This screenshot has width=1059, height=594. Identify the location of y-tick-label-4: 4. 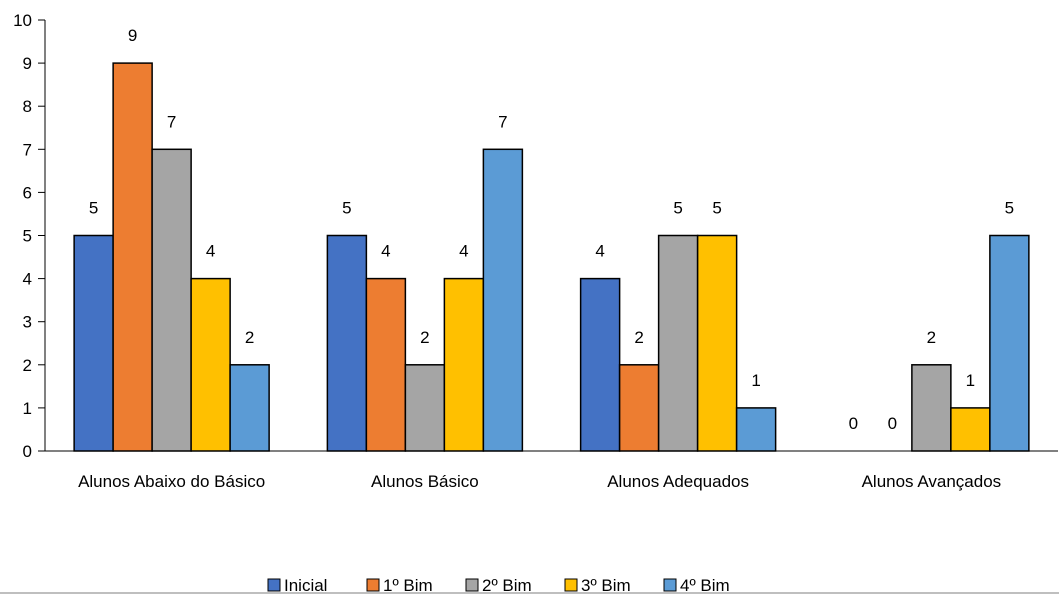
(27, 279).